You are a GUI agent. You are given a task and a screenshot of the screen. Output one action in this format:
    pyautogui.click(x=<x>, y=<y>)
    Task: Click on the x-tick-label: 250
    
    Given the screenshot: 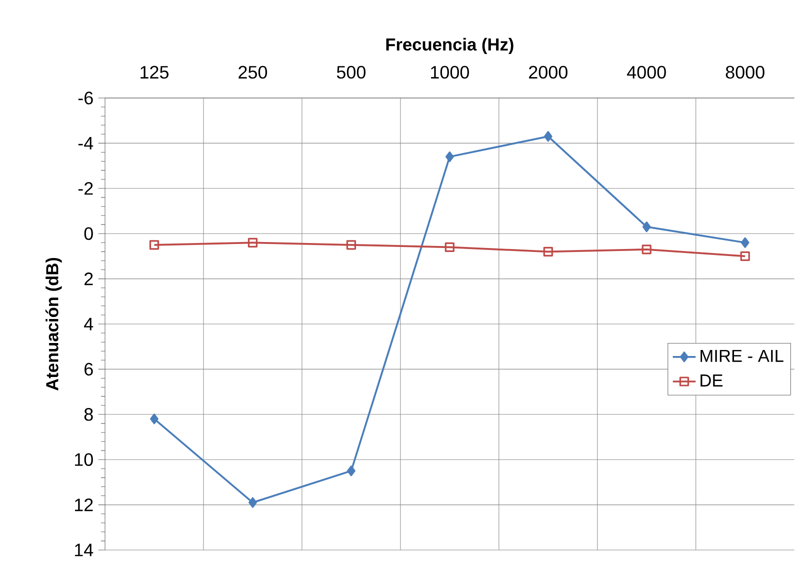 What is the action you would take?
    pyautogui.click(x=253, y=72)
    